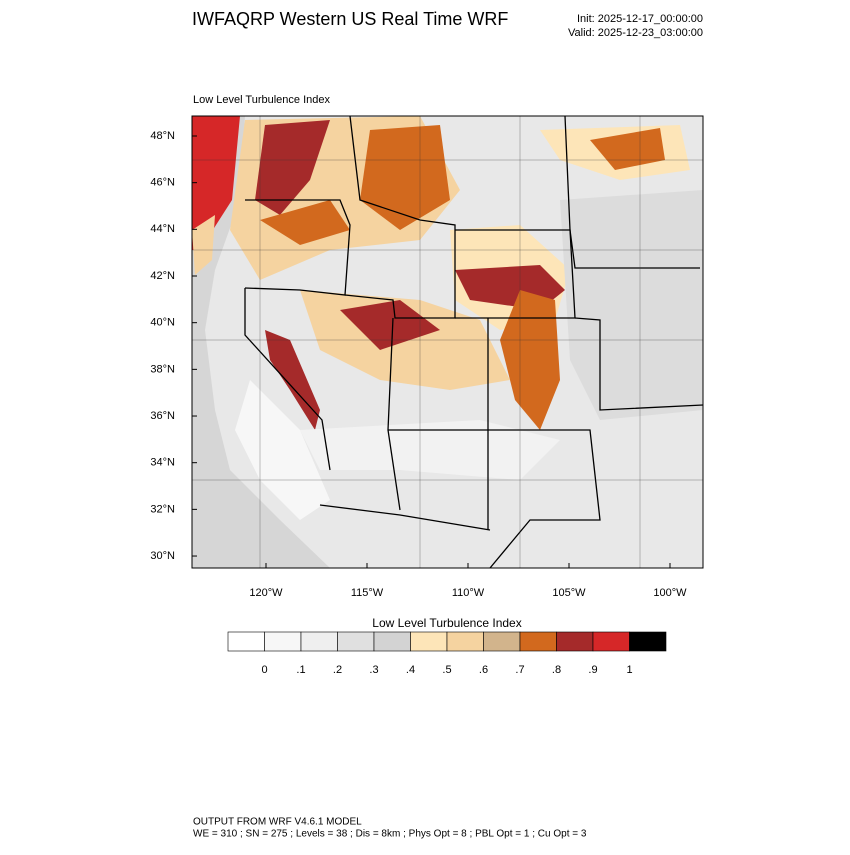 This screenshot has width=850, height=855. What do you see at coordinates (266, 593) in the screenshot?
I see `lon-label: 120°W` at bounding box center [266, 593].